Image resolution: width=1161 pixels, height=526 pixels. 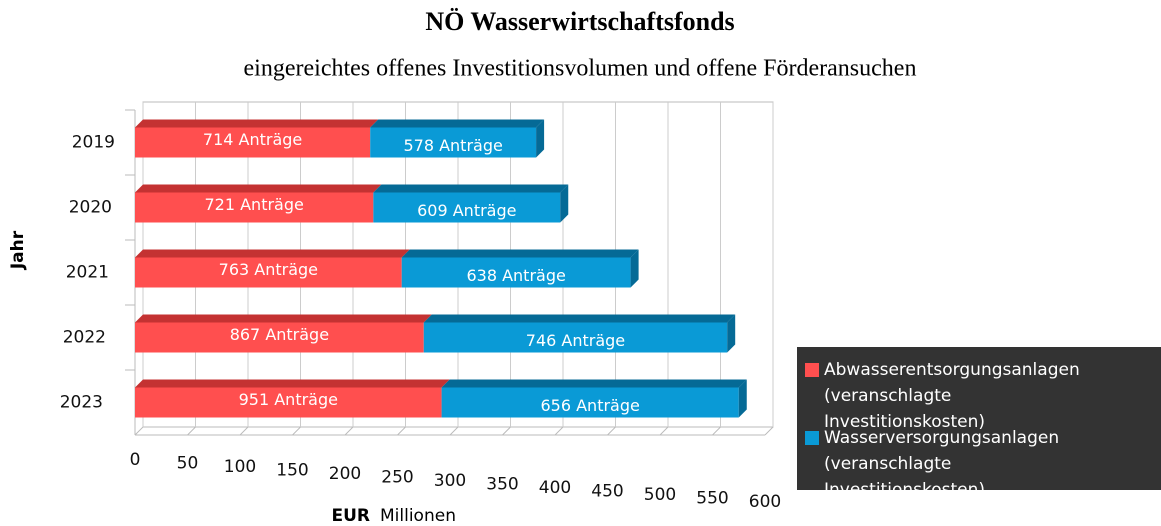 What do you see at coordinates (81, 403) in the screenshot?
I see `y-tick-label: 2023` at bounding box center [81, 403].